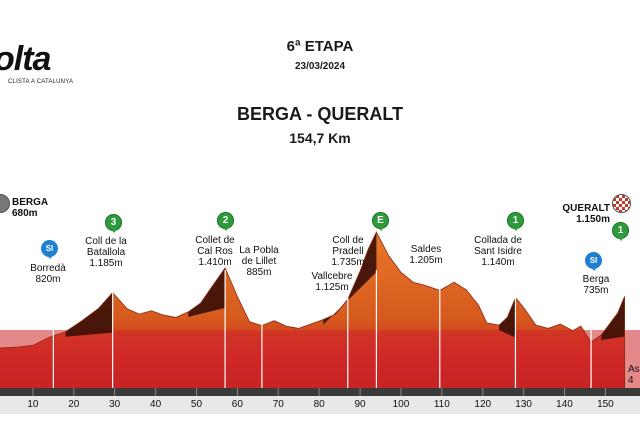  Describe the element at coordinates (426, 255) in the screenshot. I see `waypoint-saldes: Saldes 1.205m` at that location.